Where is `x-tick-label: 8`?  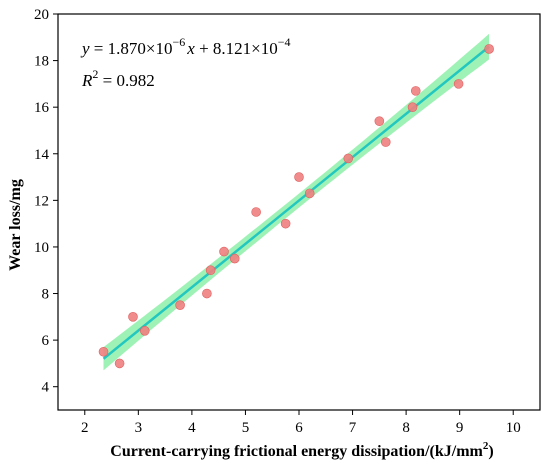 x-tick-label: 8 is located at coordinates (406, 428).